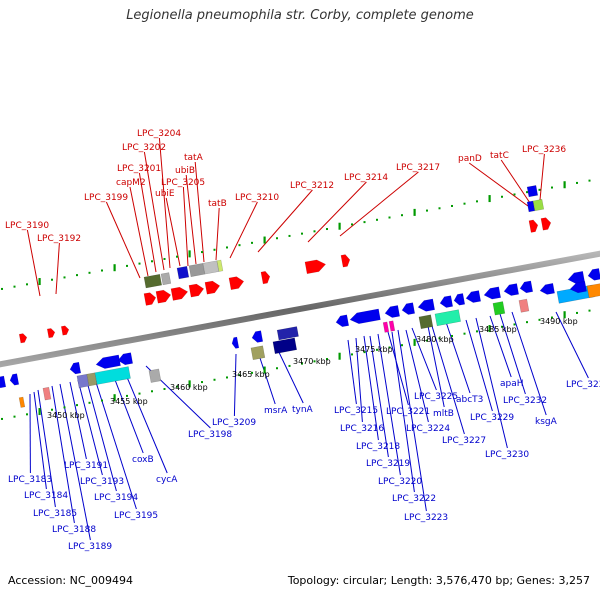 The height and width of the screenshot is (600, 600). Describe the element at coordinates (257, 198) in the screenshot. I see `forward-gene-label: LPC_3210` at that location.